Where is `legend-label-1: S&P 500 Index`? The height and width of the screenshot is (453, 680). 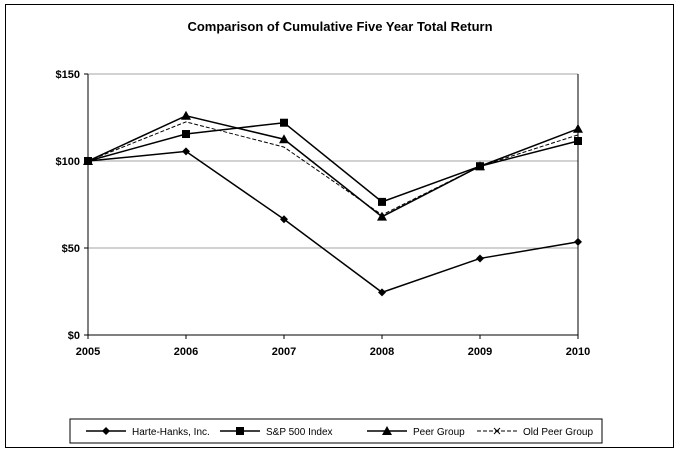 legend-label-1: S&P 500 Index is located at coordinates (299, 432).